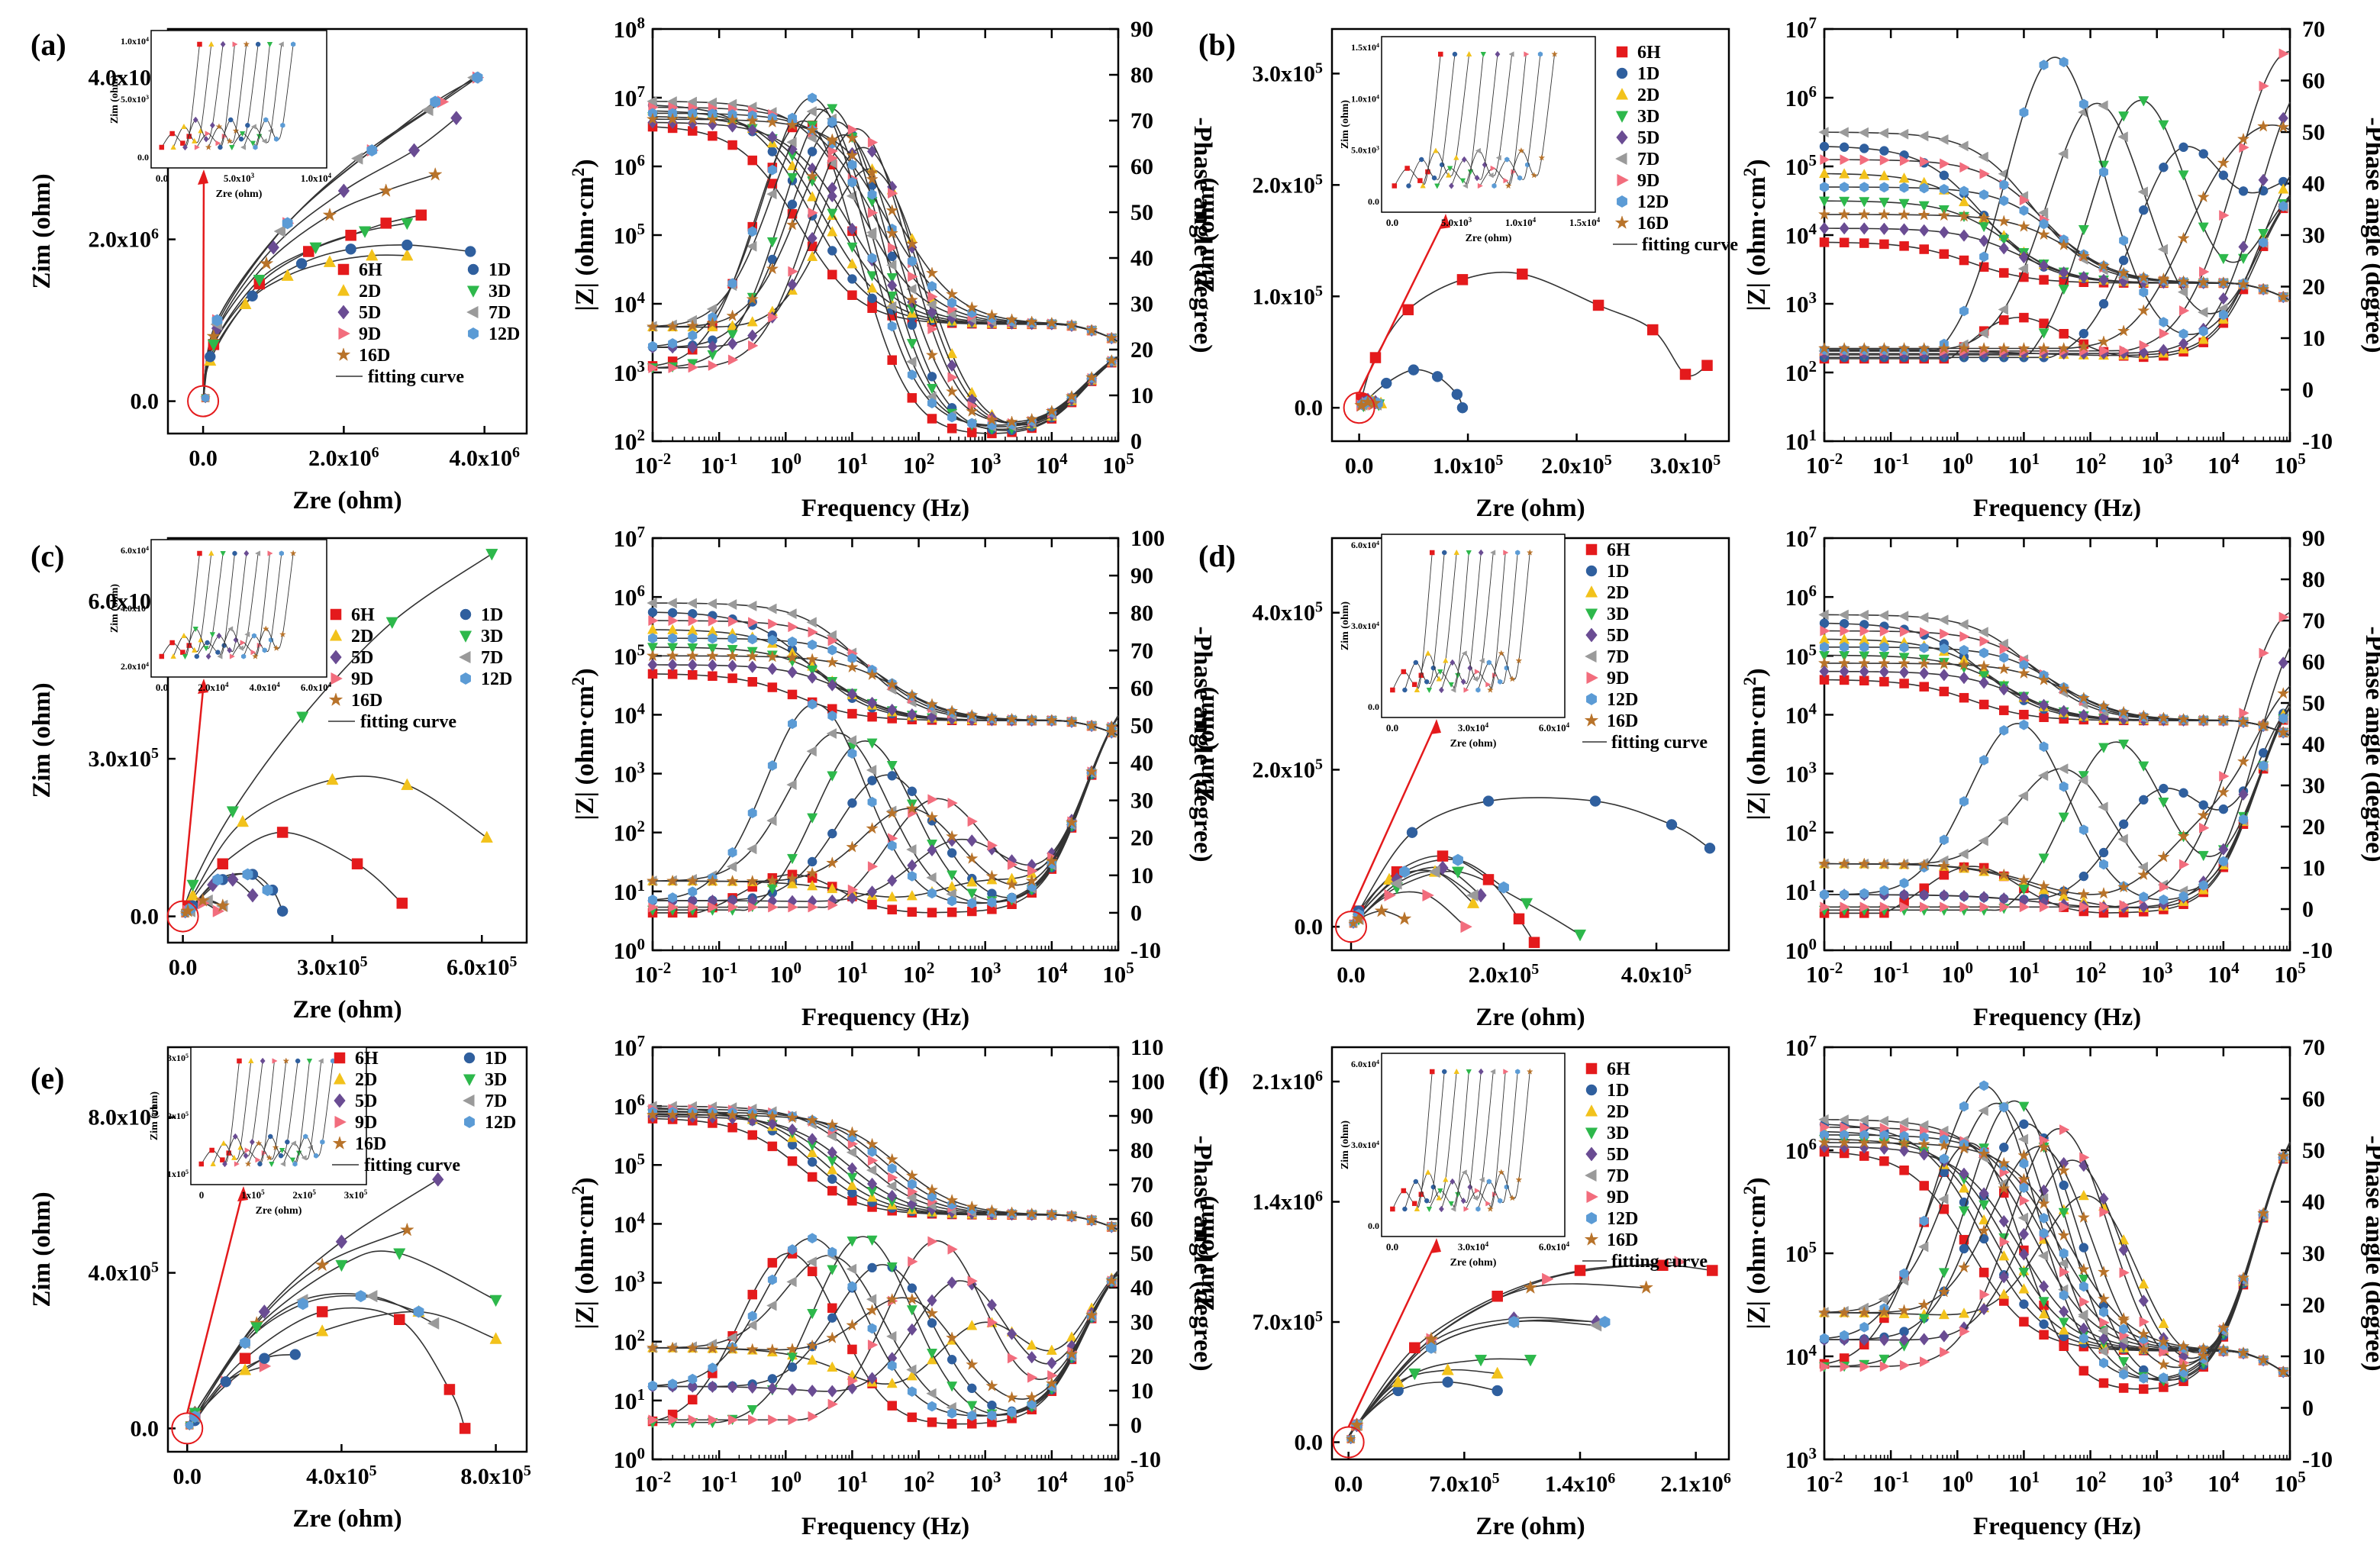  Describe the element at coordinates (1801, 831) in the screenshot. I see `y-tick-label: 102` at that location.